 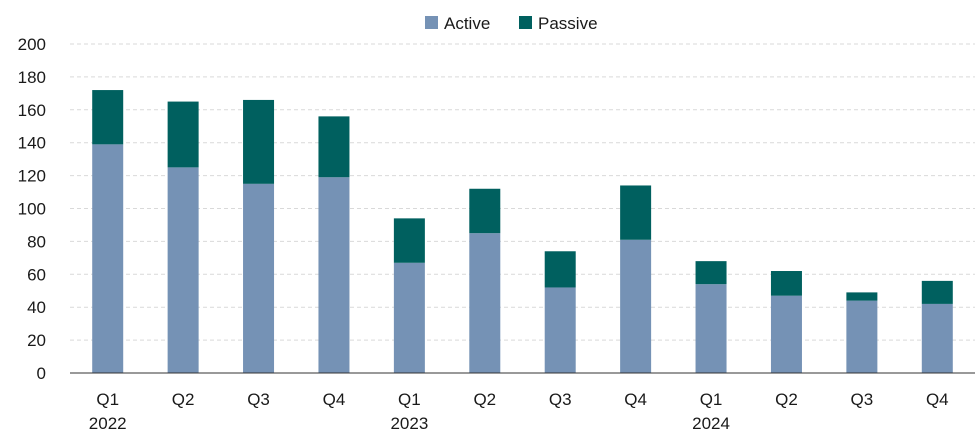 What do you see at coordinates (409, 422) in the screenshot?
I see `year-label: 2023` at bounding box center [409, 422].